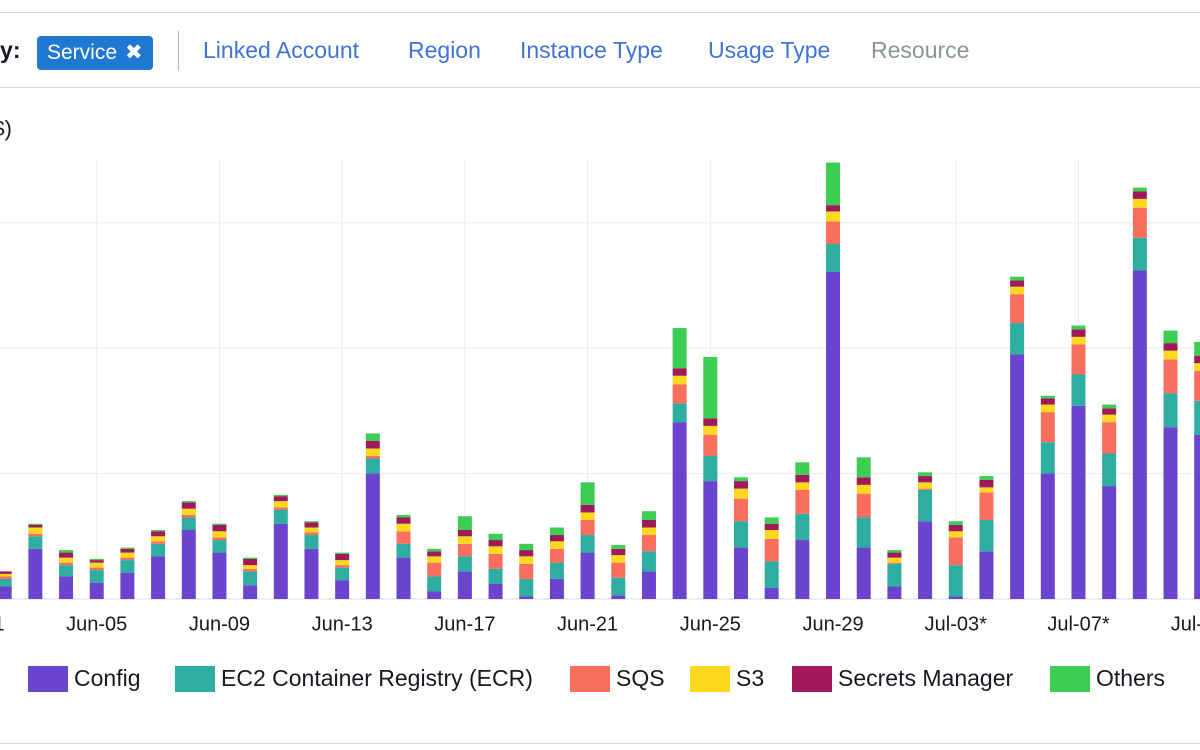 The image size is (1200, 750). I want to click on x-tick-label: Jun-25, so click(710, 624).